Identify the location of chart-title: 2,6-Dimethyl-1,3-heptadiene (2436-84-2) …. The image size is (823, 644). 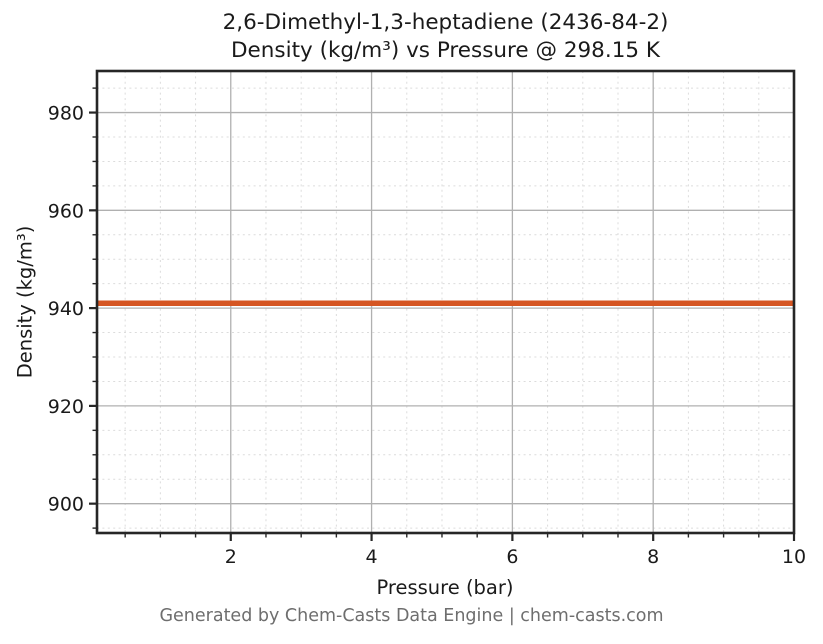
(411, 37).